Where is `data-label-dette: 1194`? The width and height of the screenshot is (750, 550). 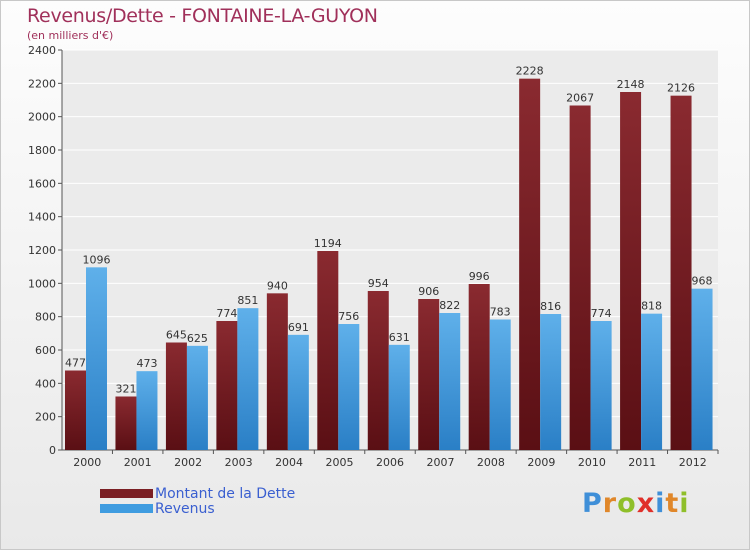 data-label-dette: 1194 is located at coordinates (328, 243).